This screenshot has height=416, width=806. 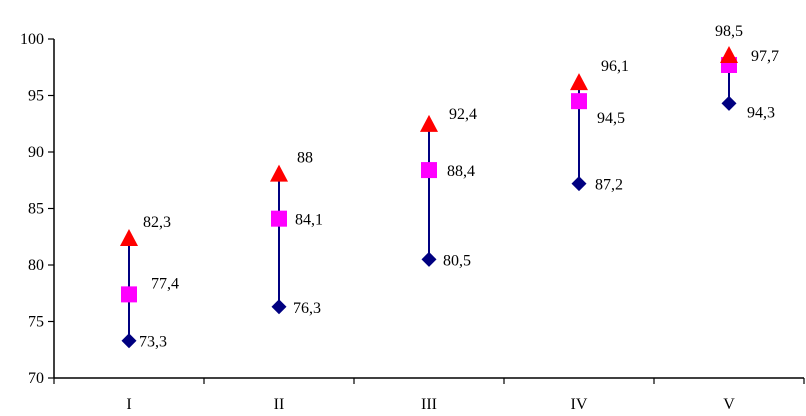 I want to click on data-label: 97,7, so click(x=765, y=56).